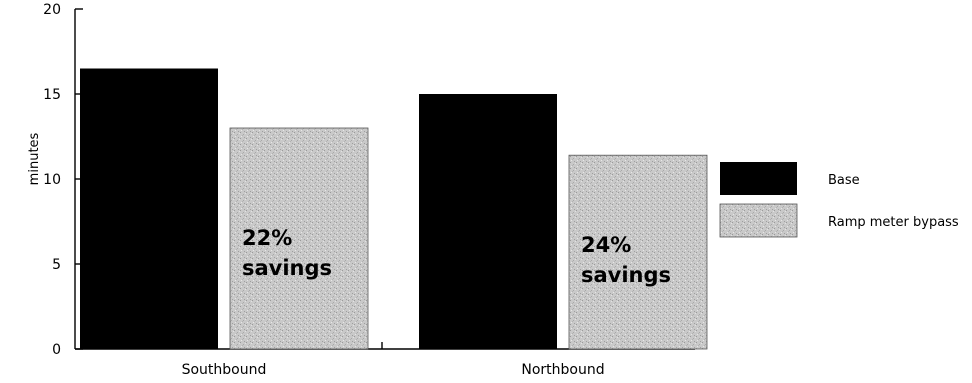 The image size is (972, 383). I want to click on y-tick-label: 15, so click(52, 95).